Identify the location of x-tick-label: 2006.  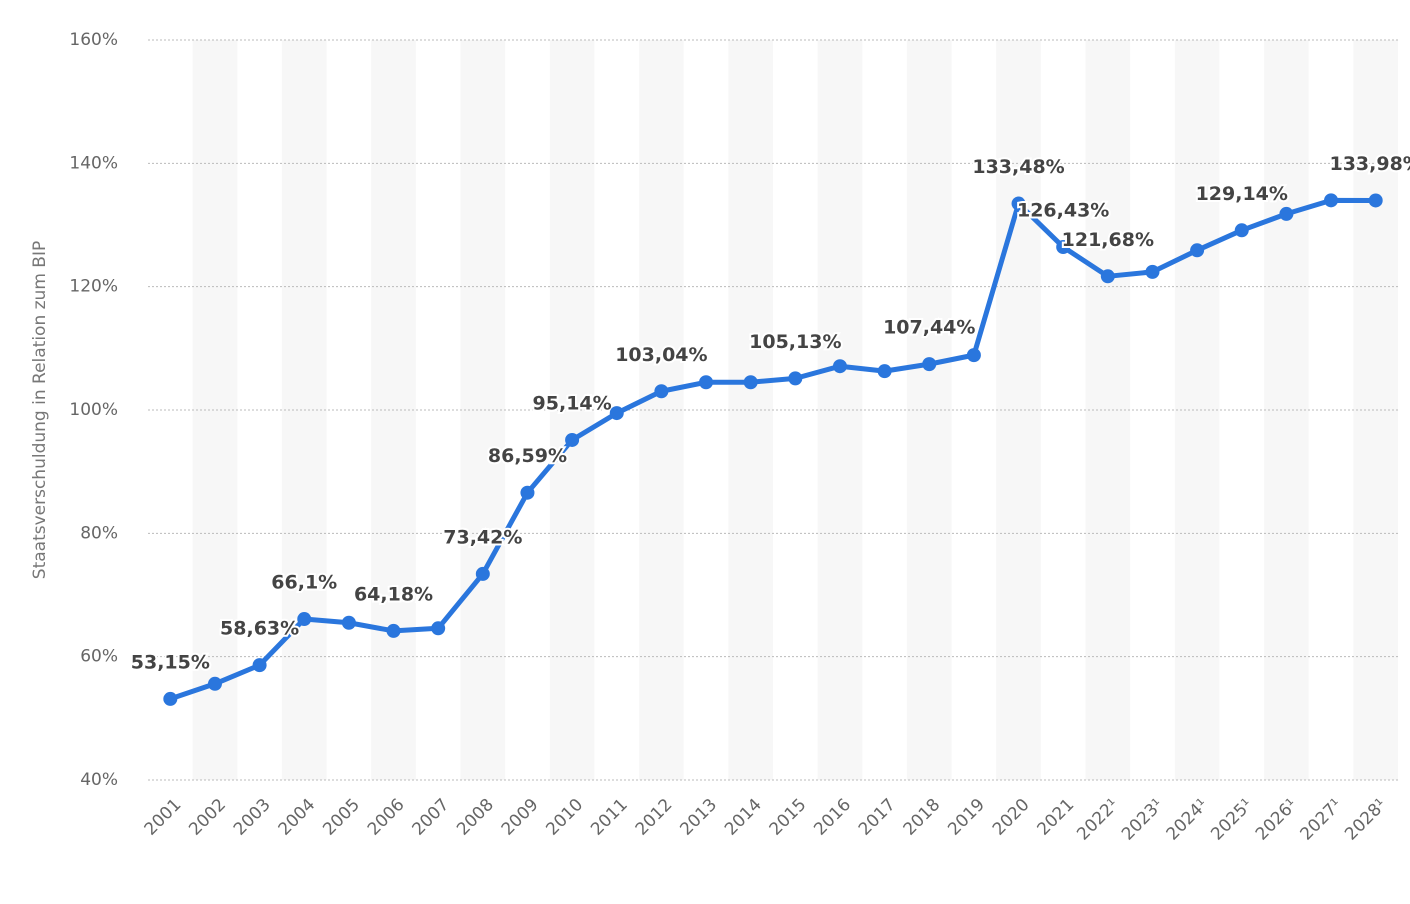
(386, 817).